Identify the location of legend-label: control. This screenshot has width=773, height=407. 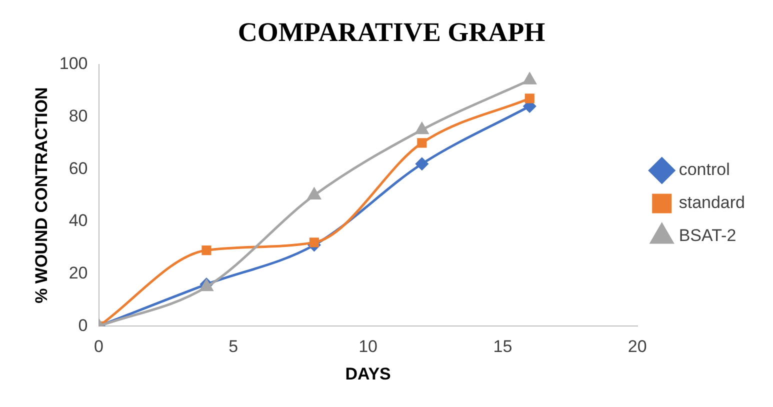
(704, 170).